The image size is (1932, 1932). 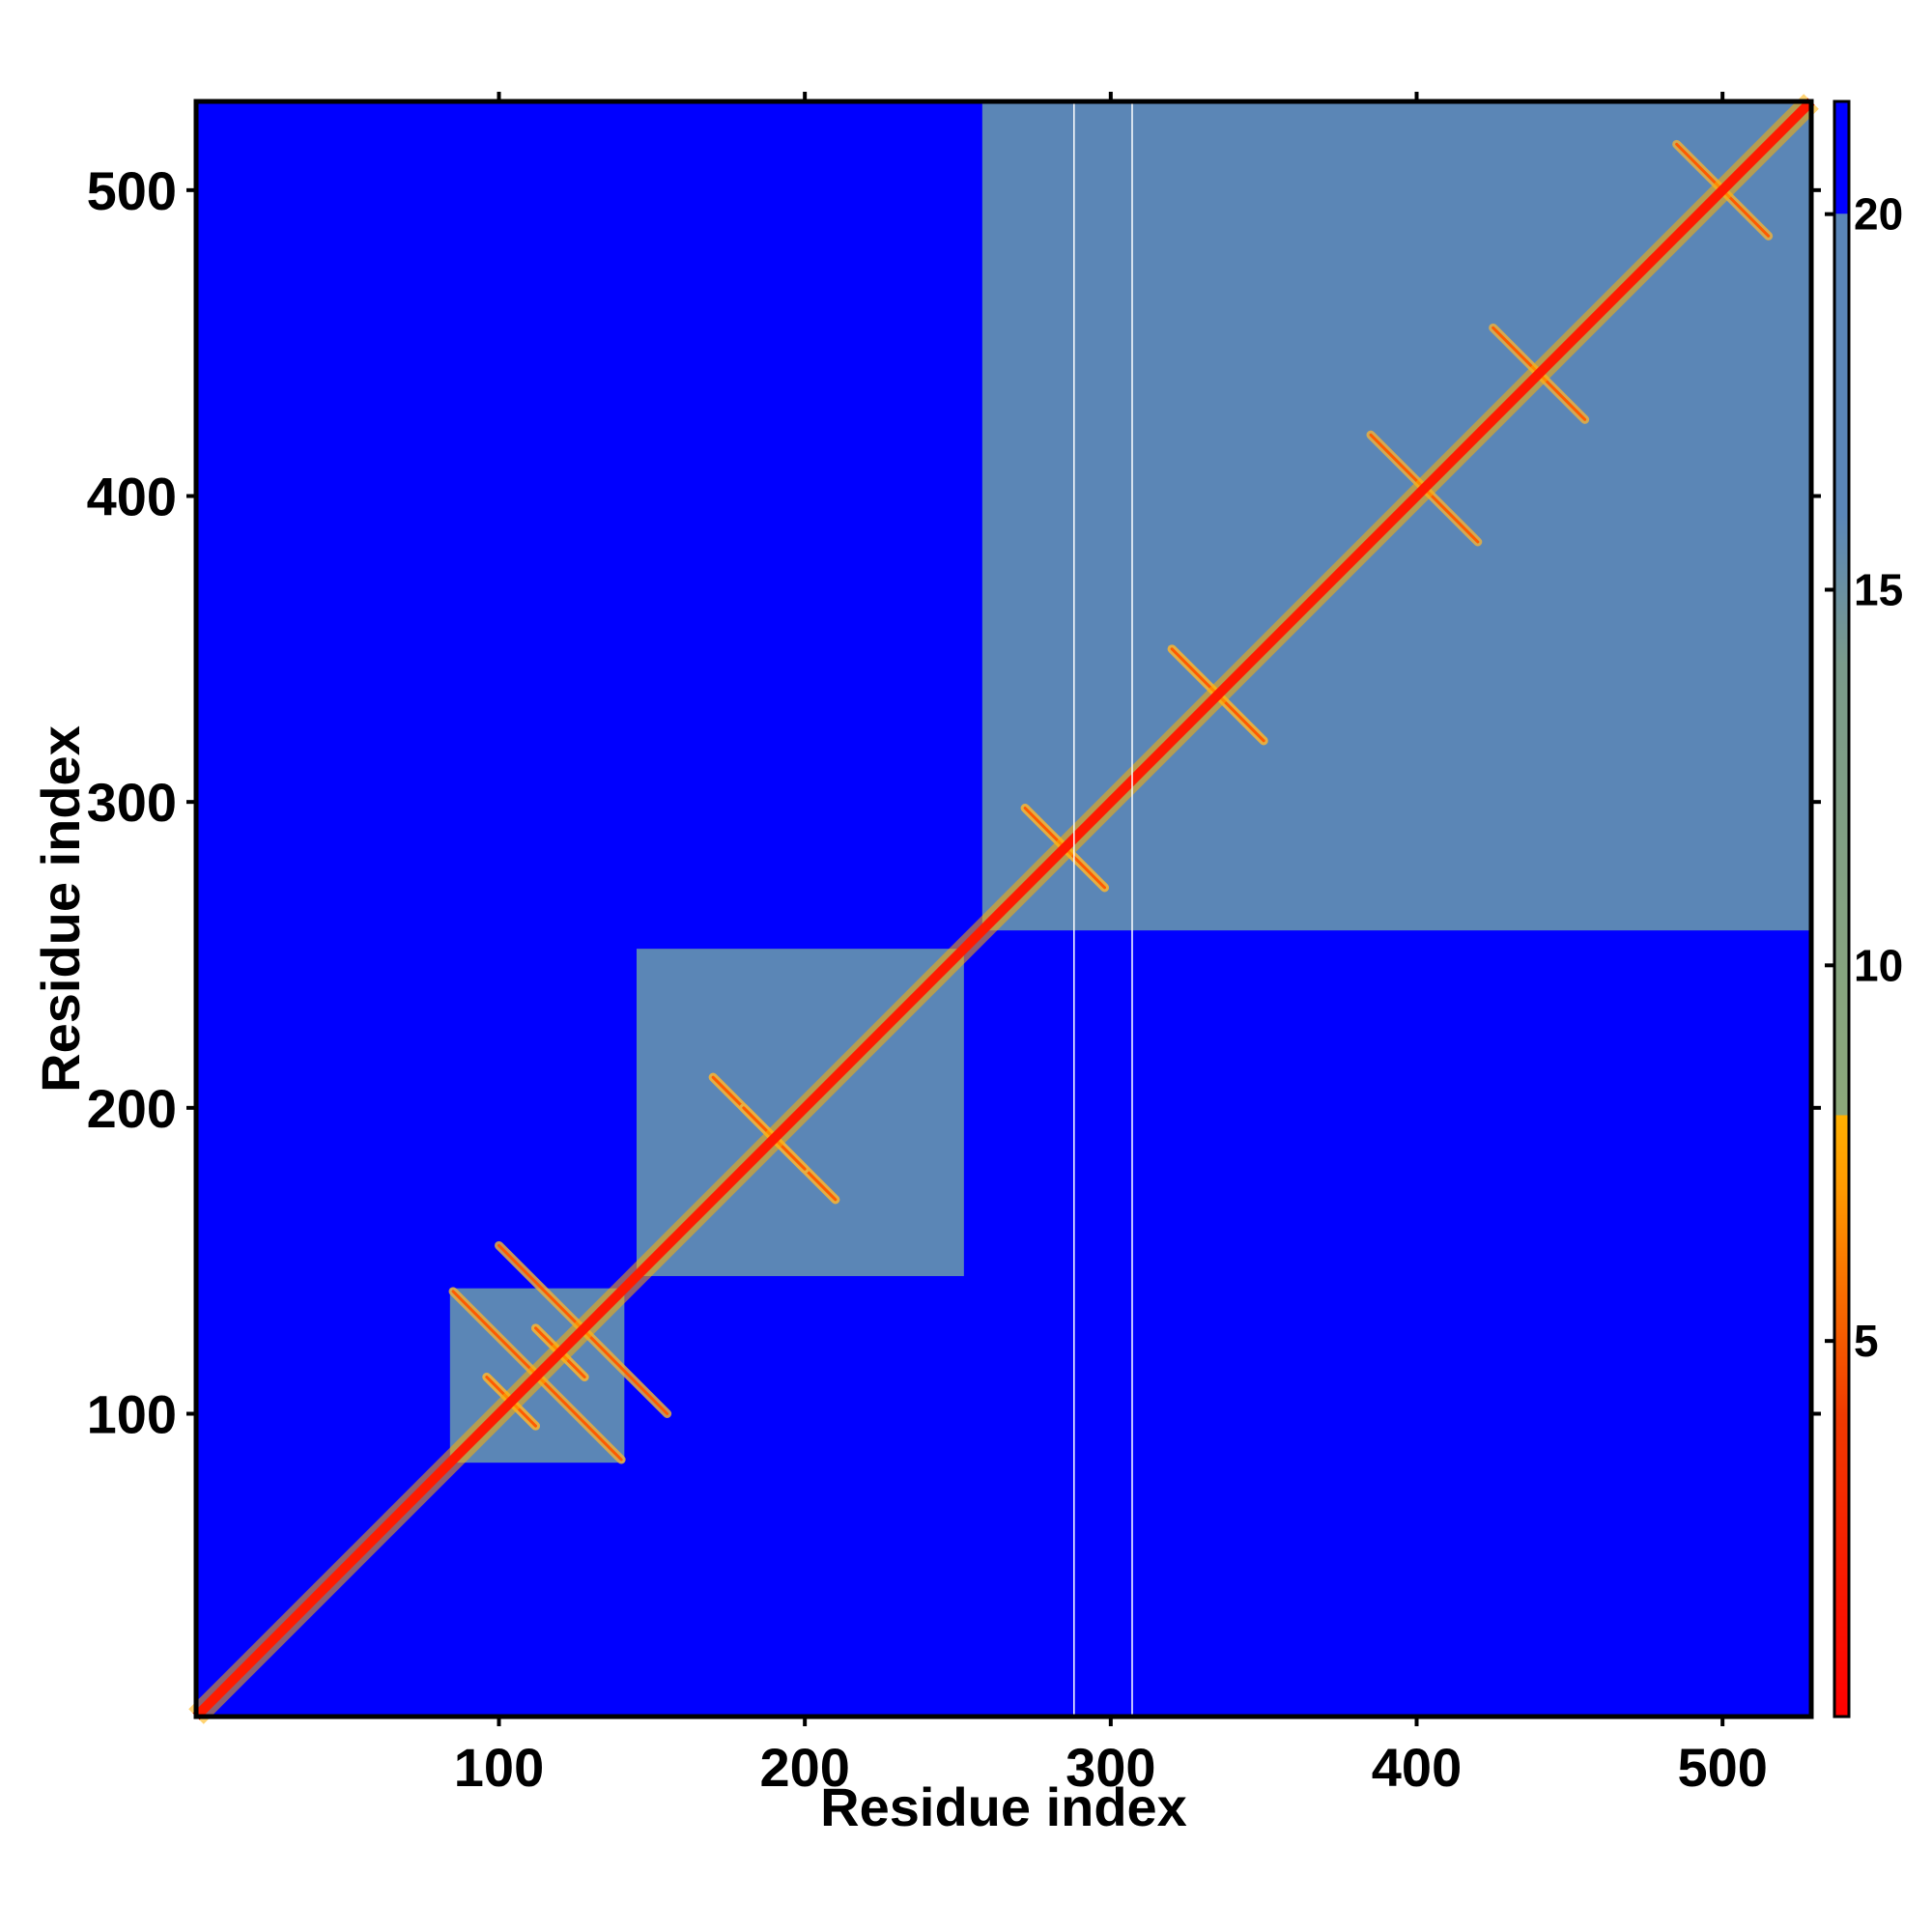 What do you see at coordinates (60, 909) in the screenshot?
I see `y-axis-title: Residue index` at bounding box center [60, 909].